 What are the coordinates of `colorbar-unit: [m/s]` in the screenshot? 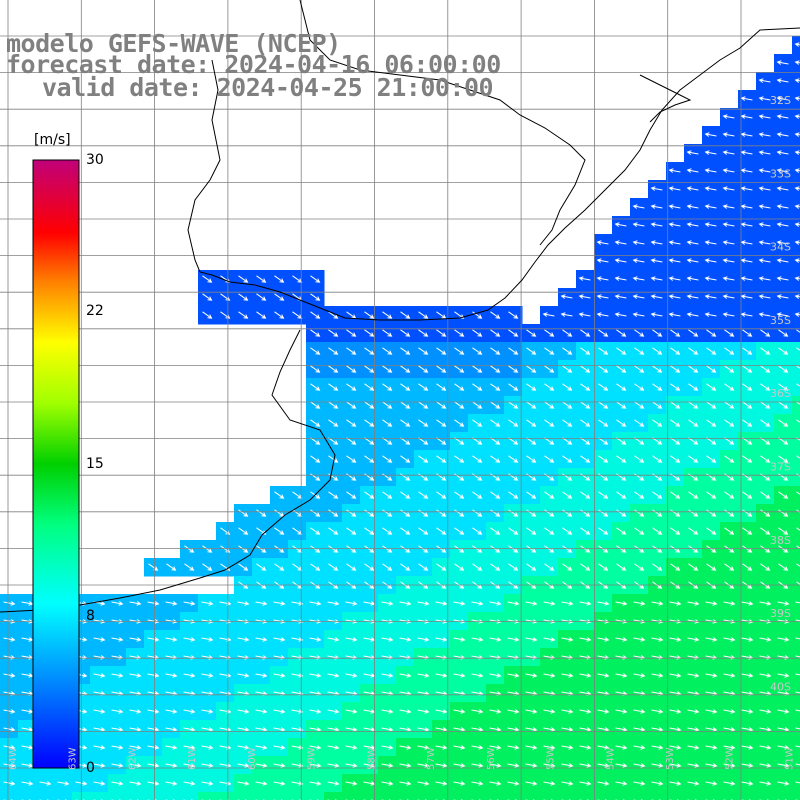 It's located at (52, 140).